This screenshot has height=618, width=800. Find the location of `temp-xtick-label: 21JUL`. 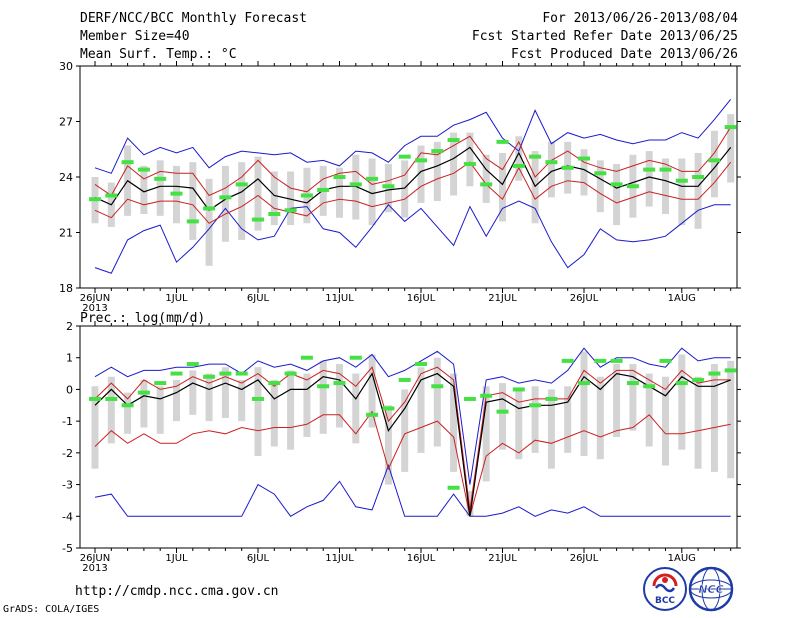

temp-xtick-label: 21JUL is located at coordinates (502, 298).